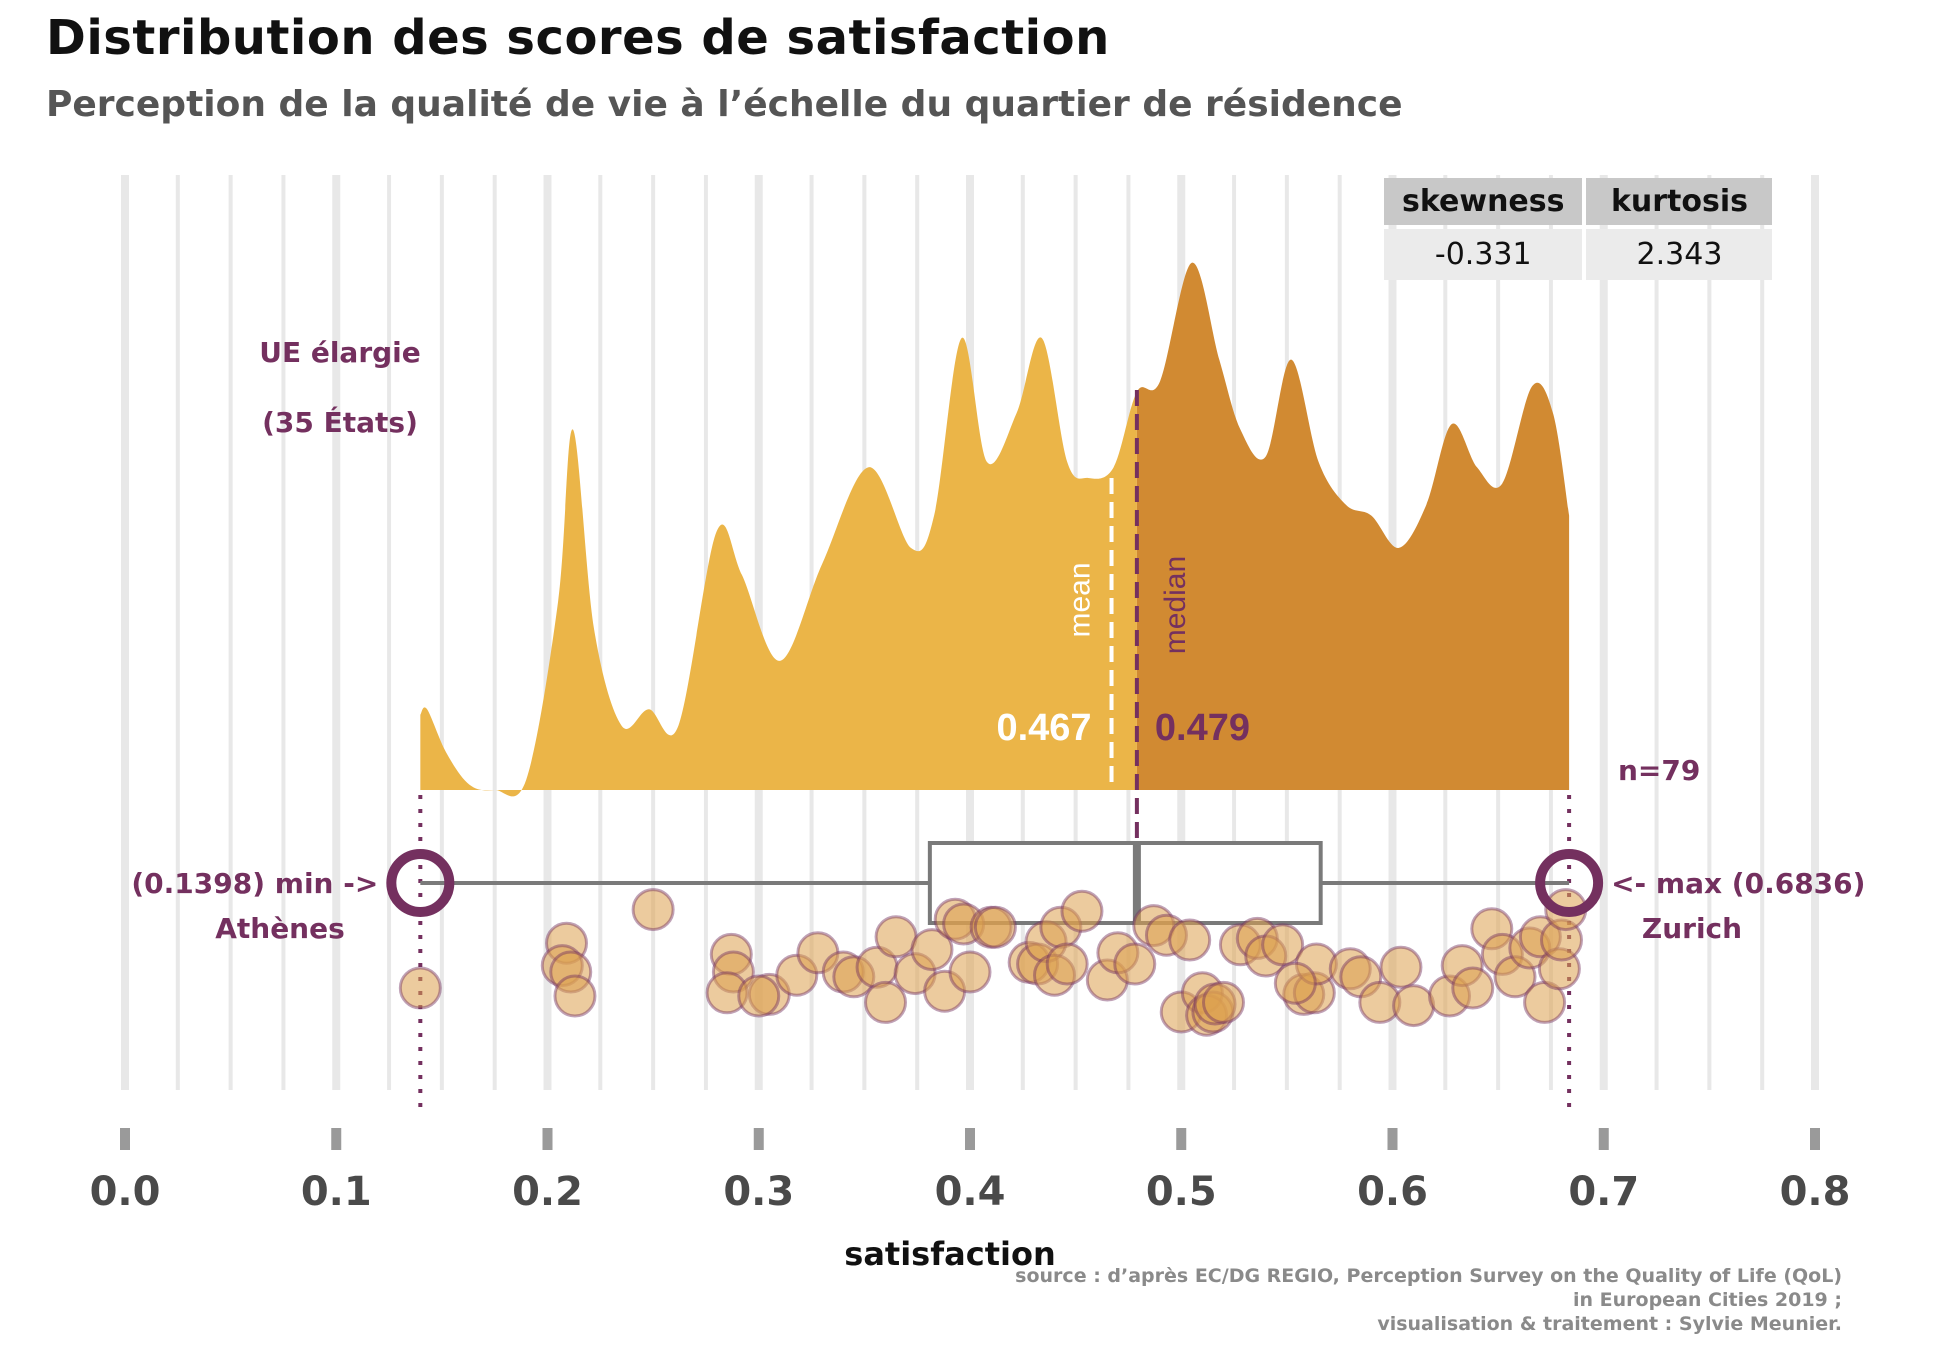  Describe the element at coordinates (1659, 770) in the screenshot. I see `n-label: n=79` at that location.